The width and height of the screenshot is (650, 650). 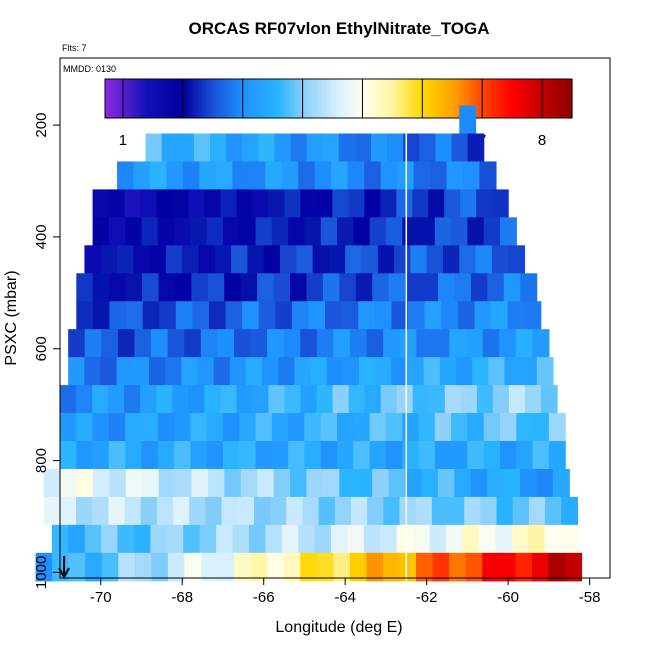 What do you see at coordinates (41, 125) in the screenshot?
I see `y-tick-label: 200` at bounding box center [41, 125].